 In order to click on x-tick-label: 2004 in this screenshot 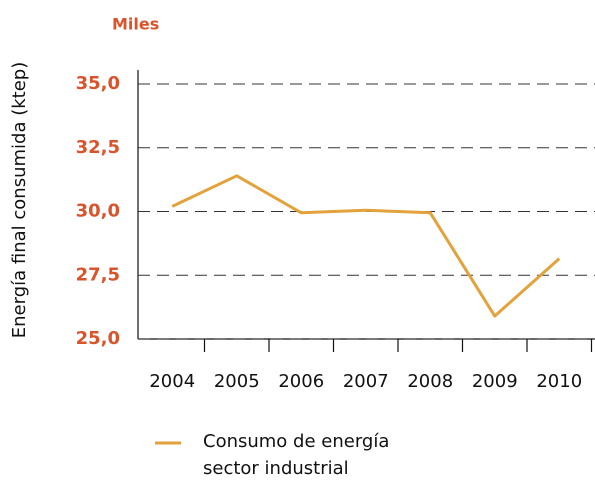, I will do `click(172, 381)`.